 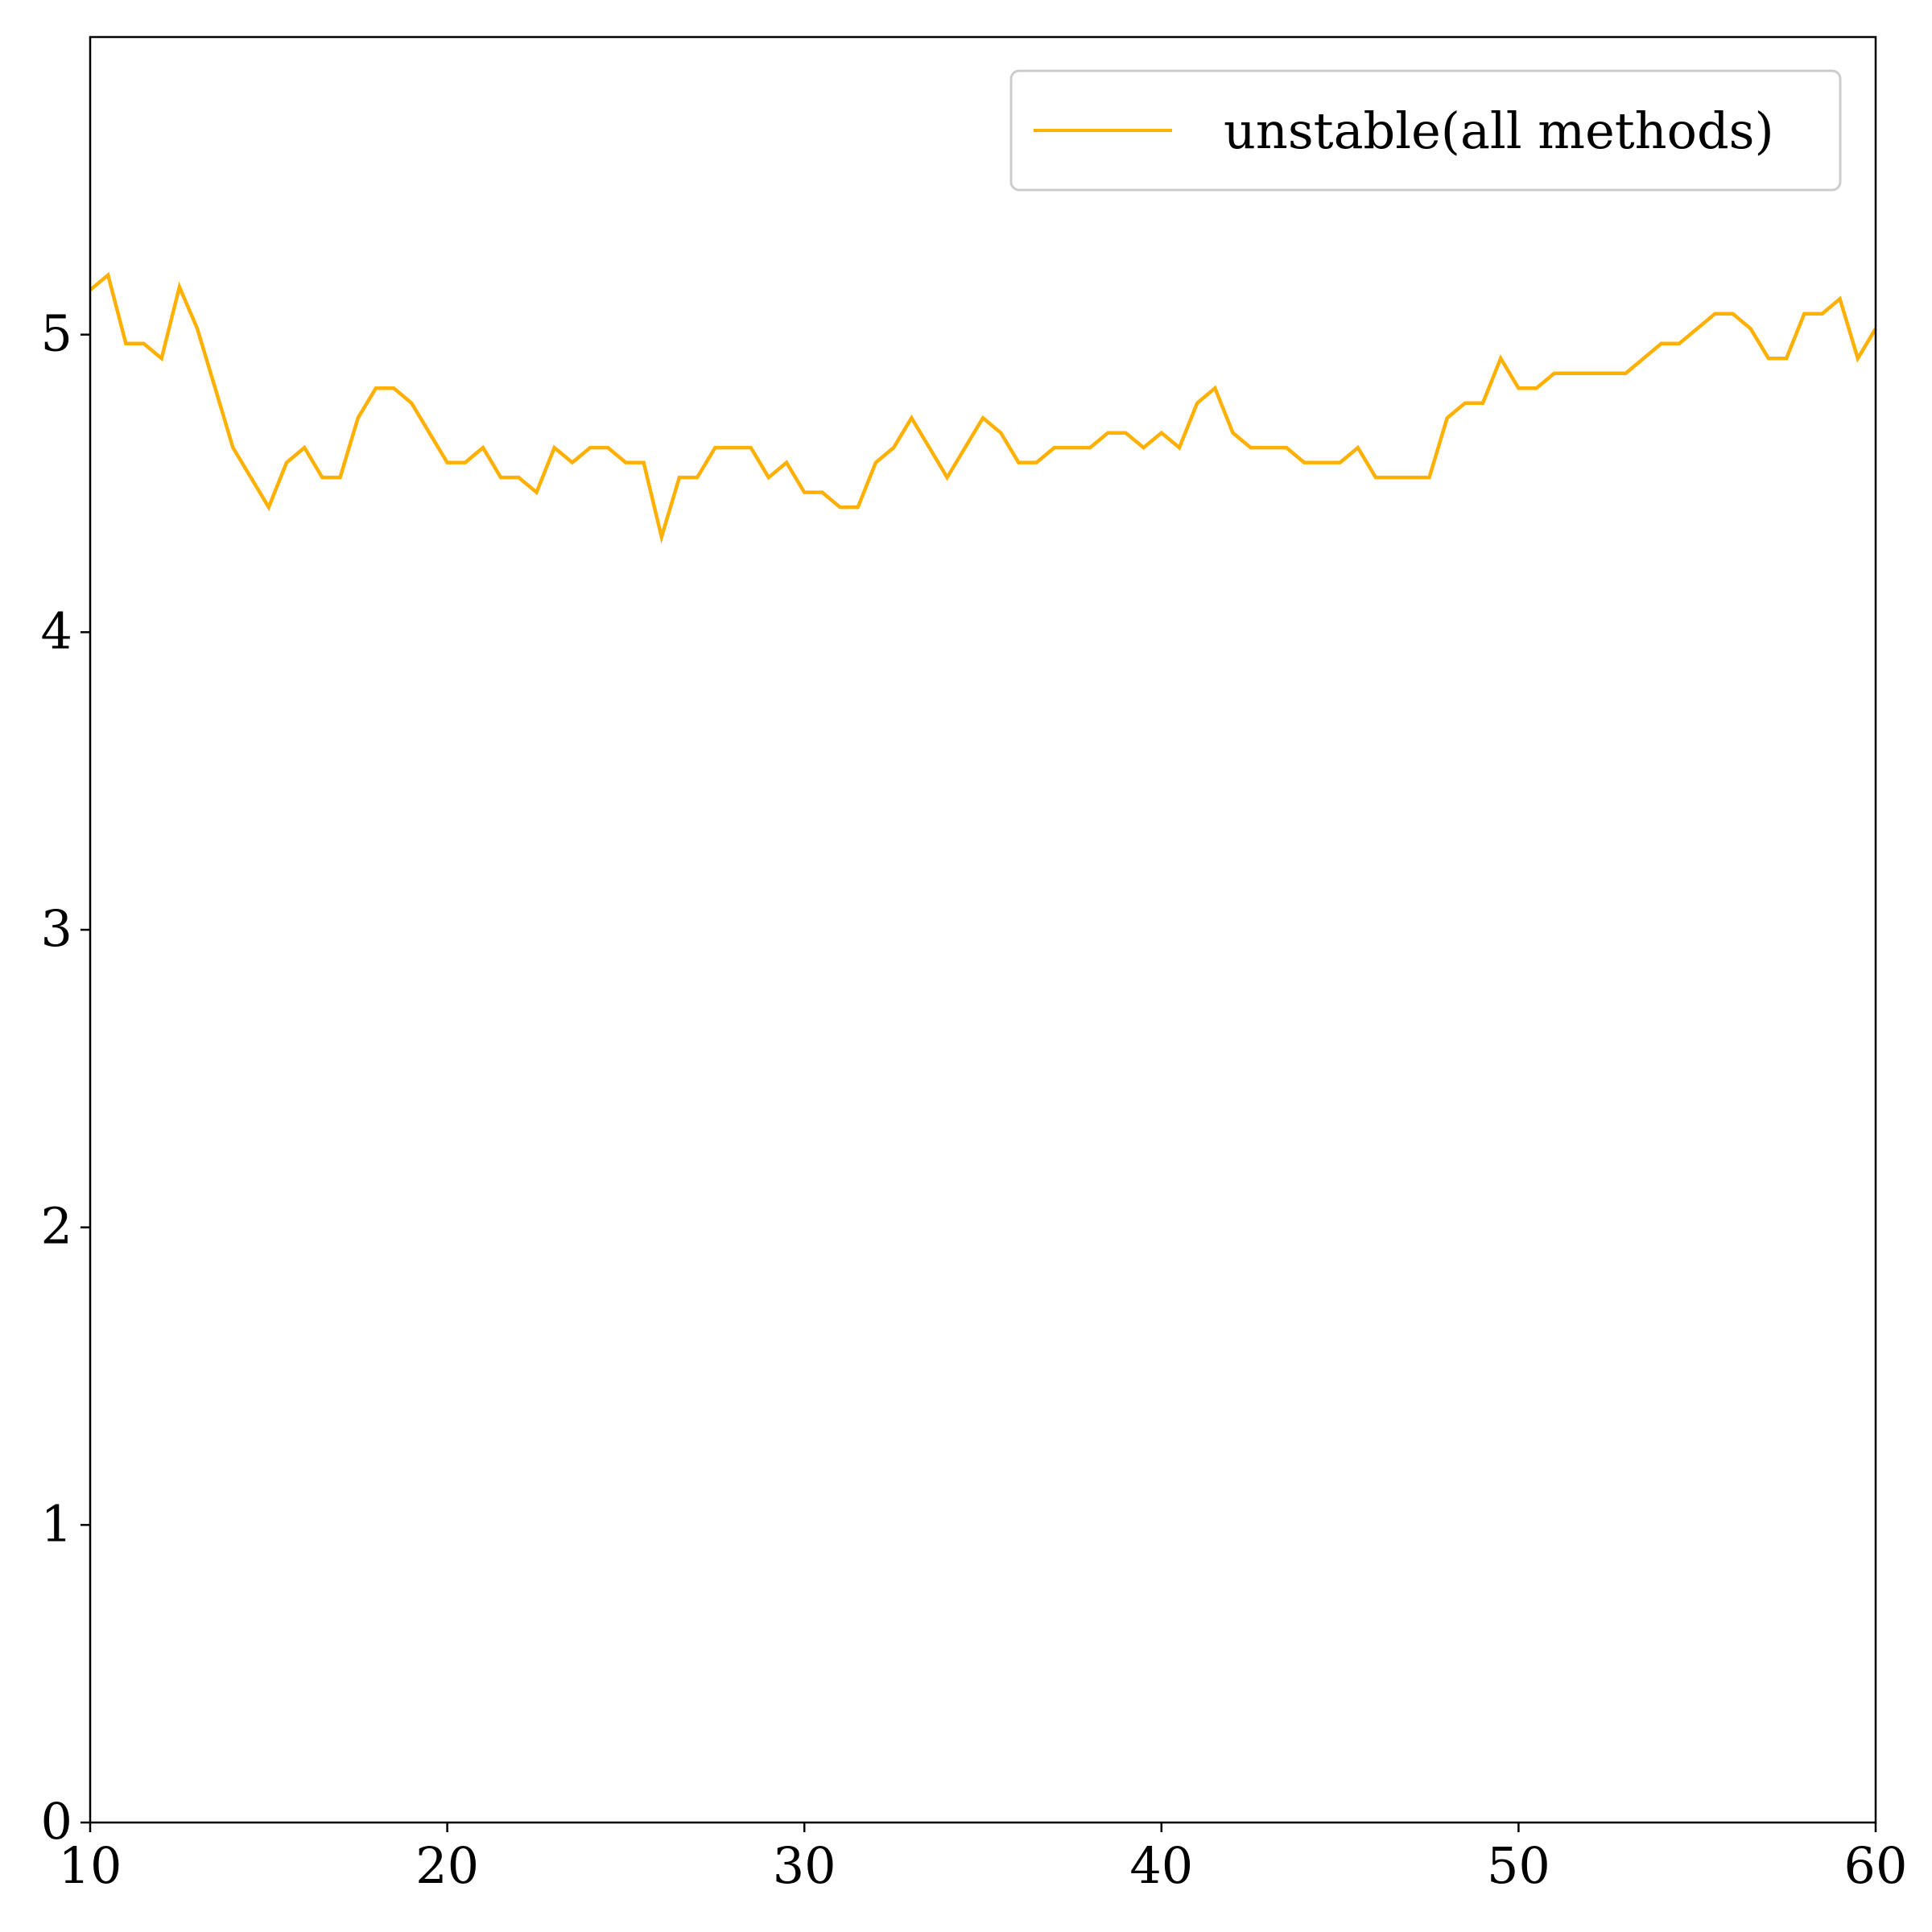 I want to click on x-tick-label: 40, so click(x=1161, y=1865).